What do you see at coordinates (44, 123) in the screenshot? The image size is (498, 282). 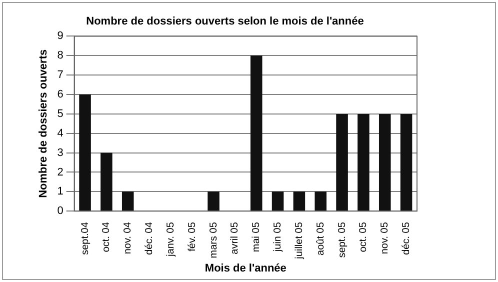 I see `y-axis-title: Nombre de dossiers ouverts` at bounding box center [44, 123].